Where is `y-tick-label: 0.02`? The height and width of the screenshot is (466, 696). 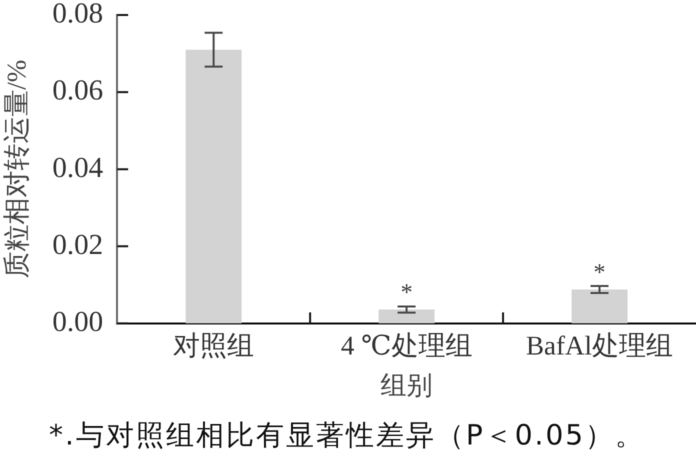
y-tick-label: 0.02 is located at coordinates (78, 244).